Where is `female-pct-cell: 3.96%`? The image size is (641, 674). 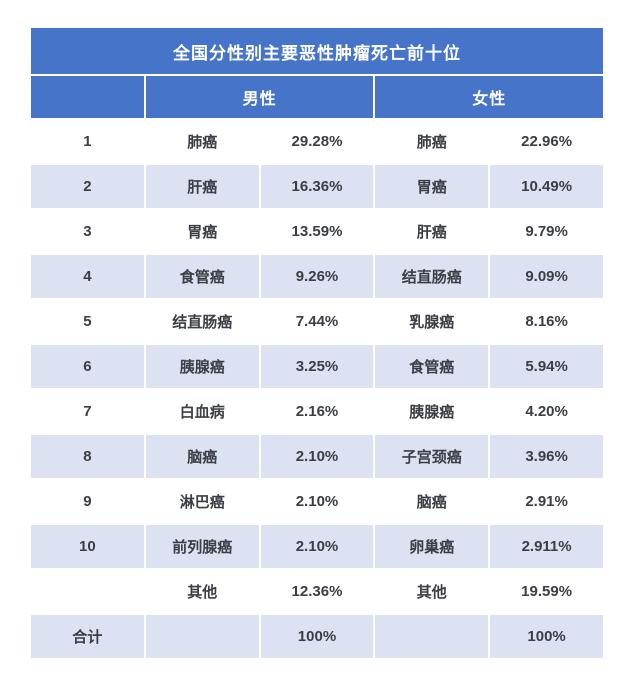
female-pct-cell: 3.96% is located at coordinates (546, 456).